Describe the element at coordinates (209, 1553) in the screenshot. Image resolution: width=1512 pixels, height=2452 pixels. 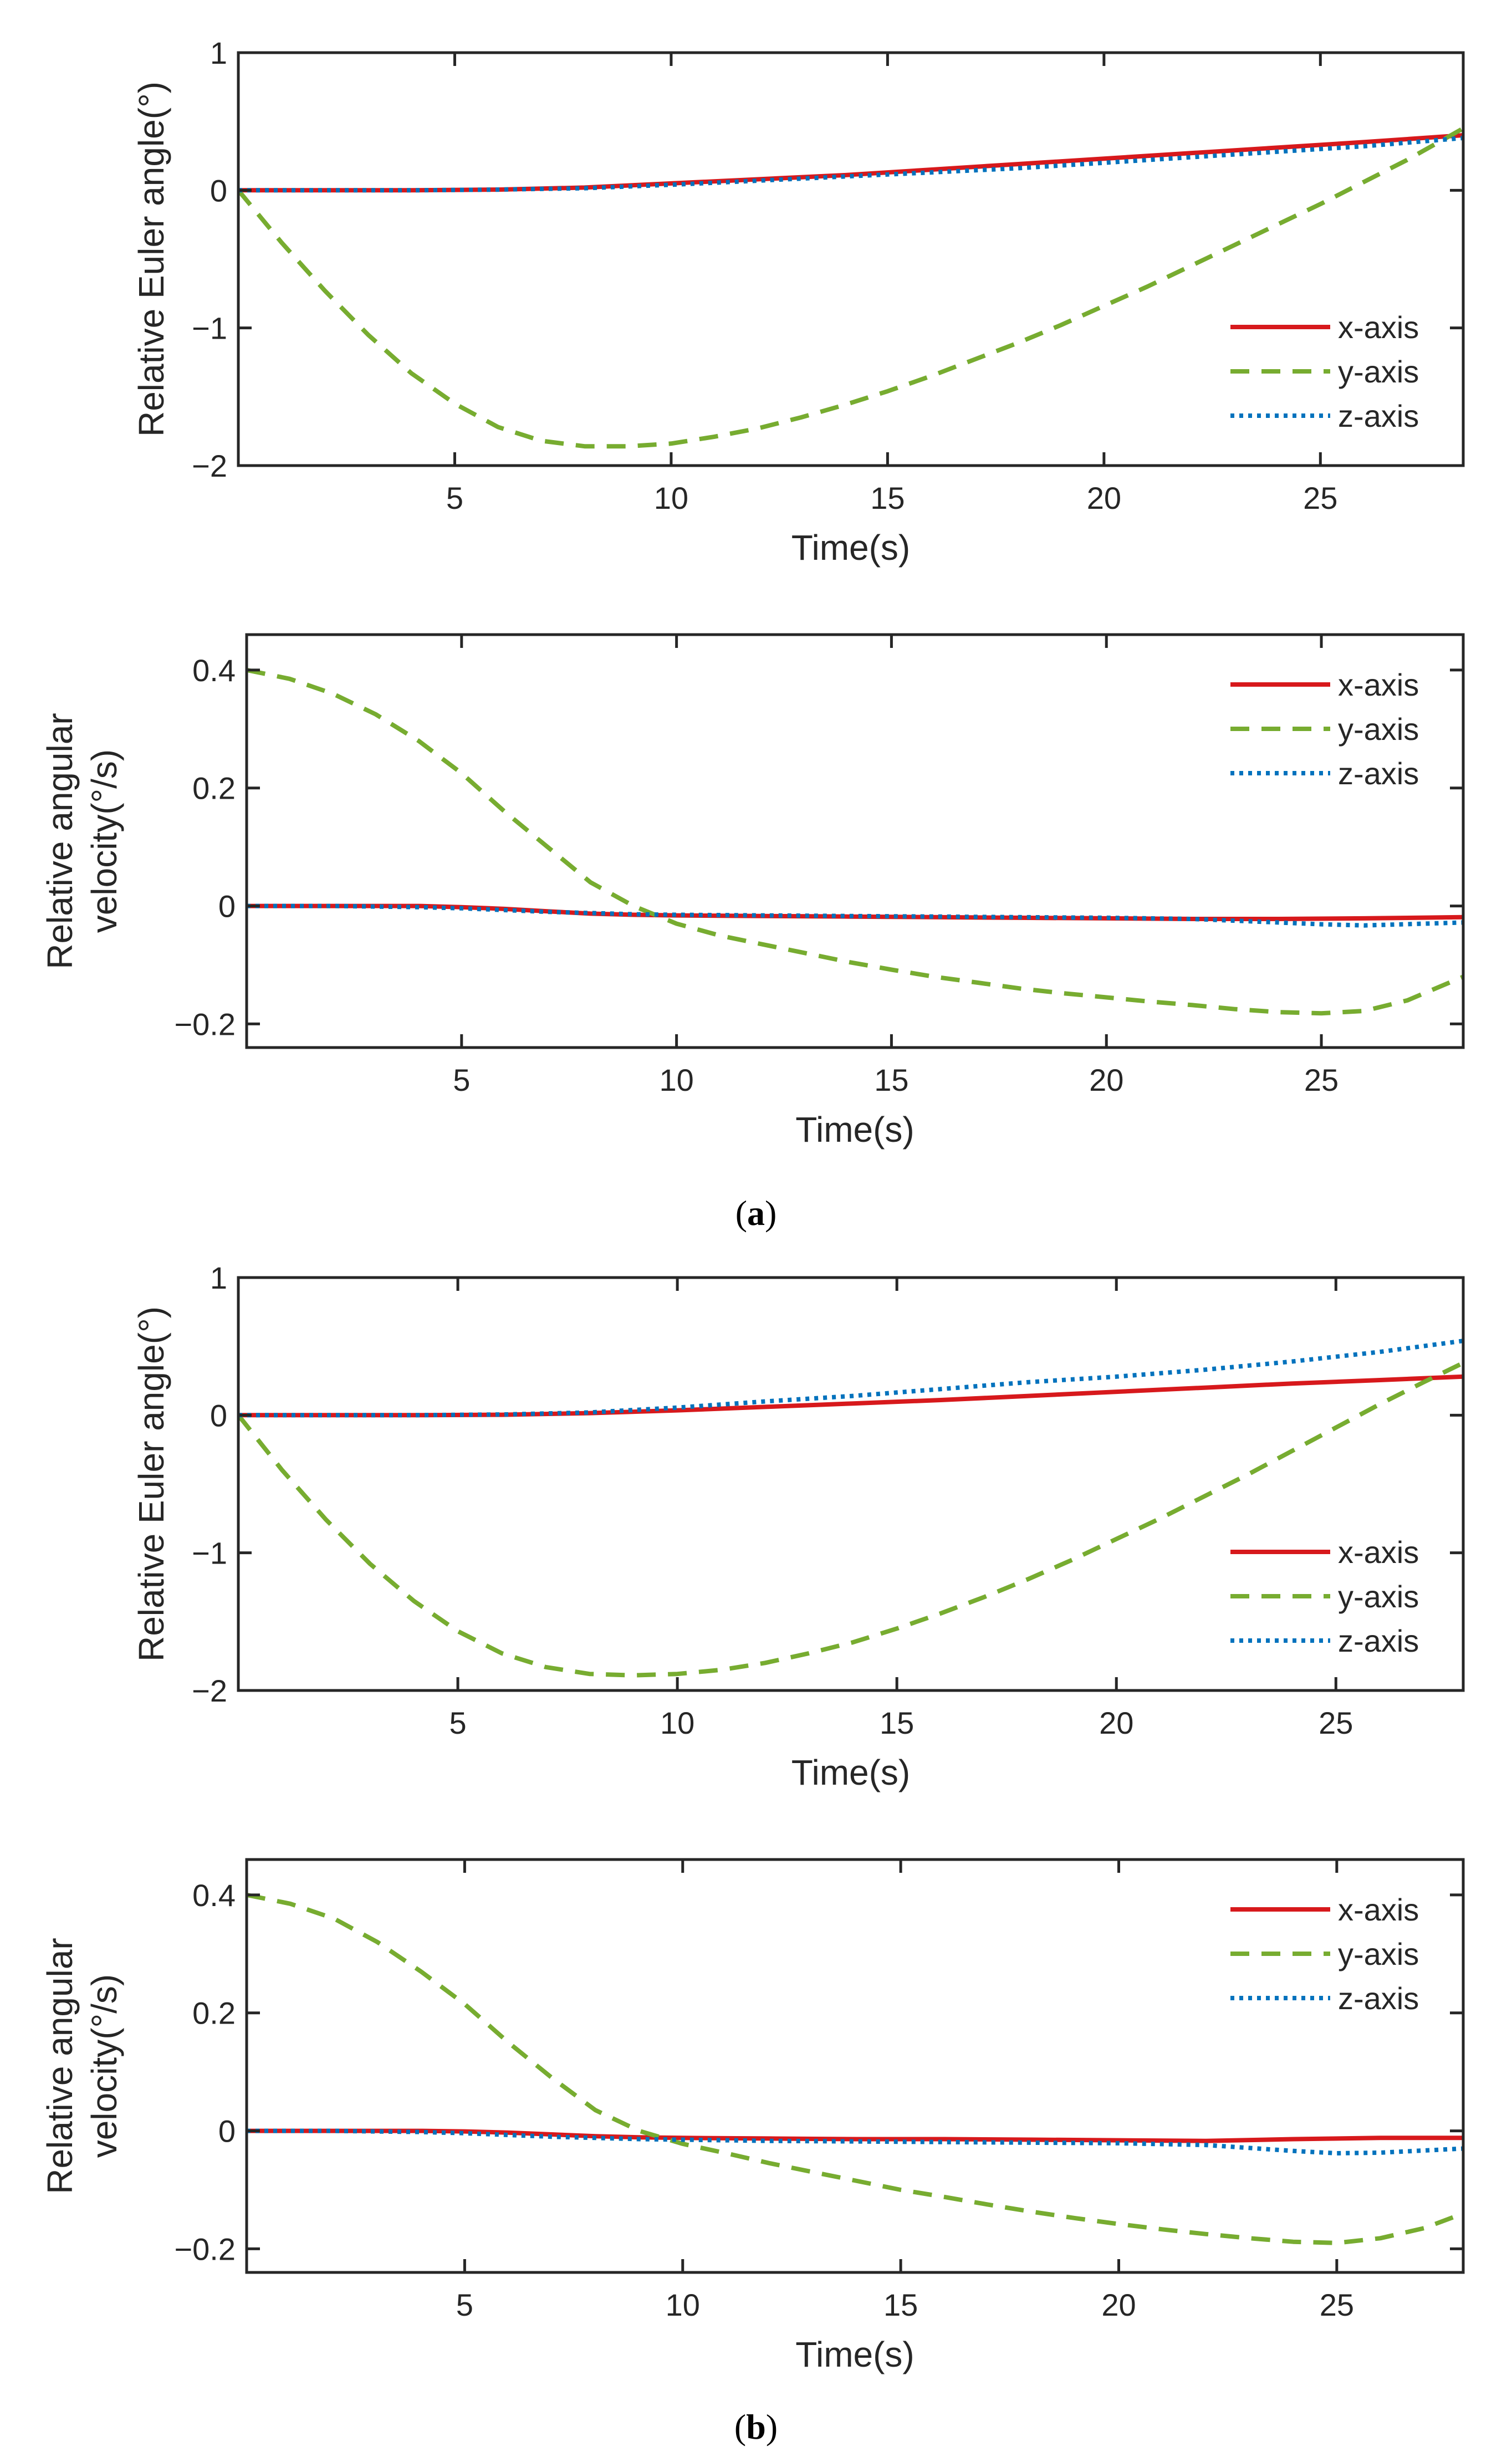
I see `chart-2-ytick-label: −1` at that location.